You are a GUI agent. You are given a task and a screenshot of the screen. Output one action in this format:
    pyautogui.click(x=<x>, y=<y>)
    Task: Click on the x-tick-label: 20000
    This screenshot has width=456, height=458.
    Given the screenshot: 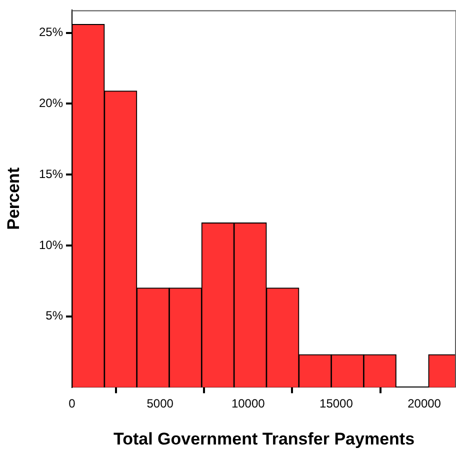 What is the action you would take?
    pyautogui.click(x=425, y=403)
    